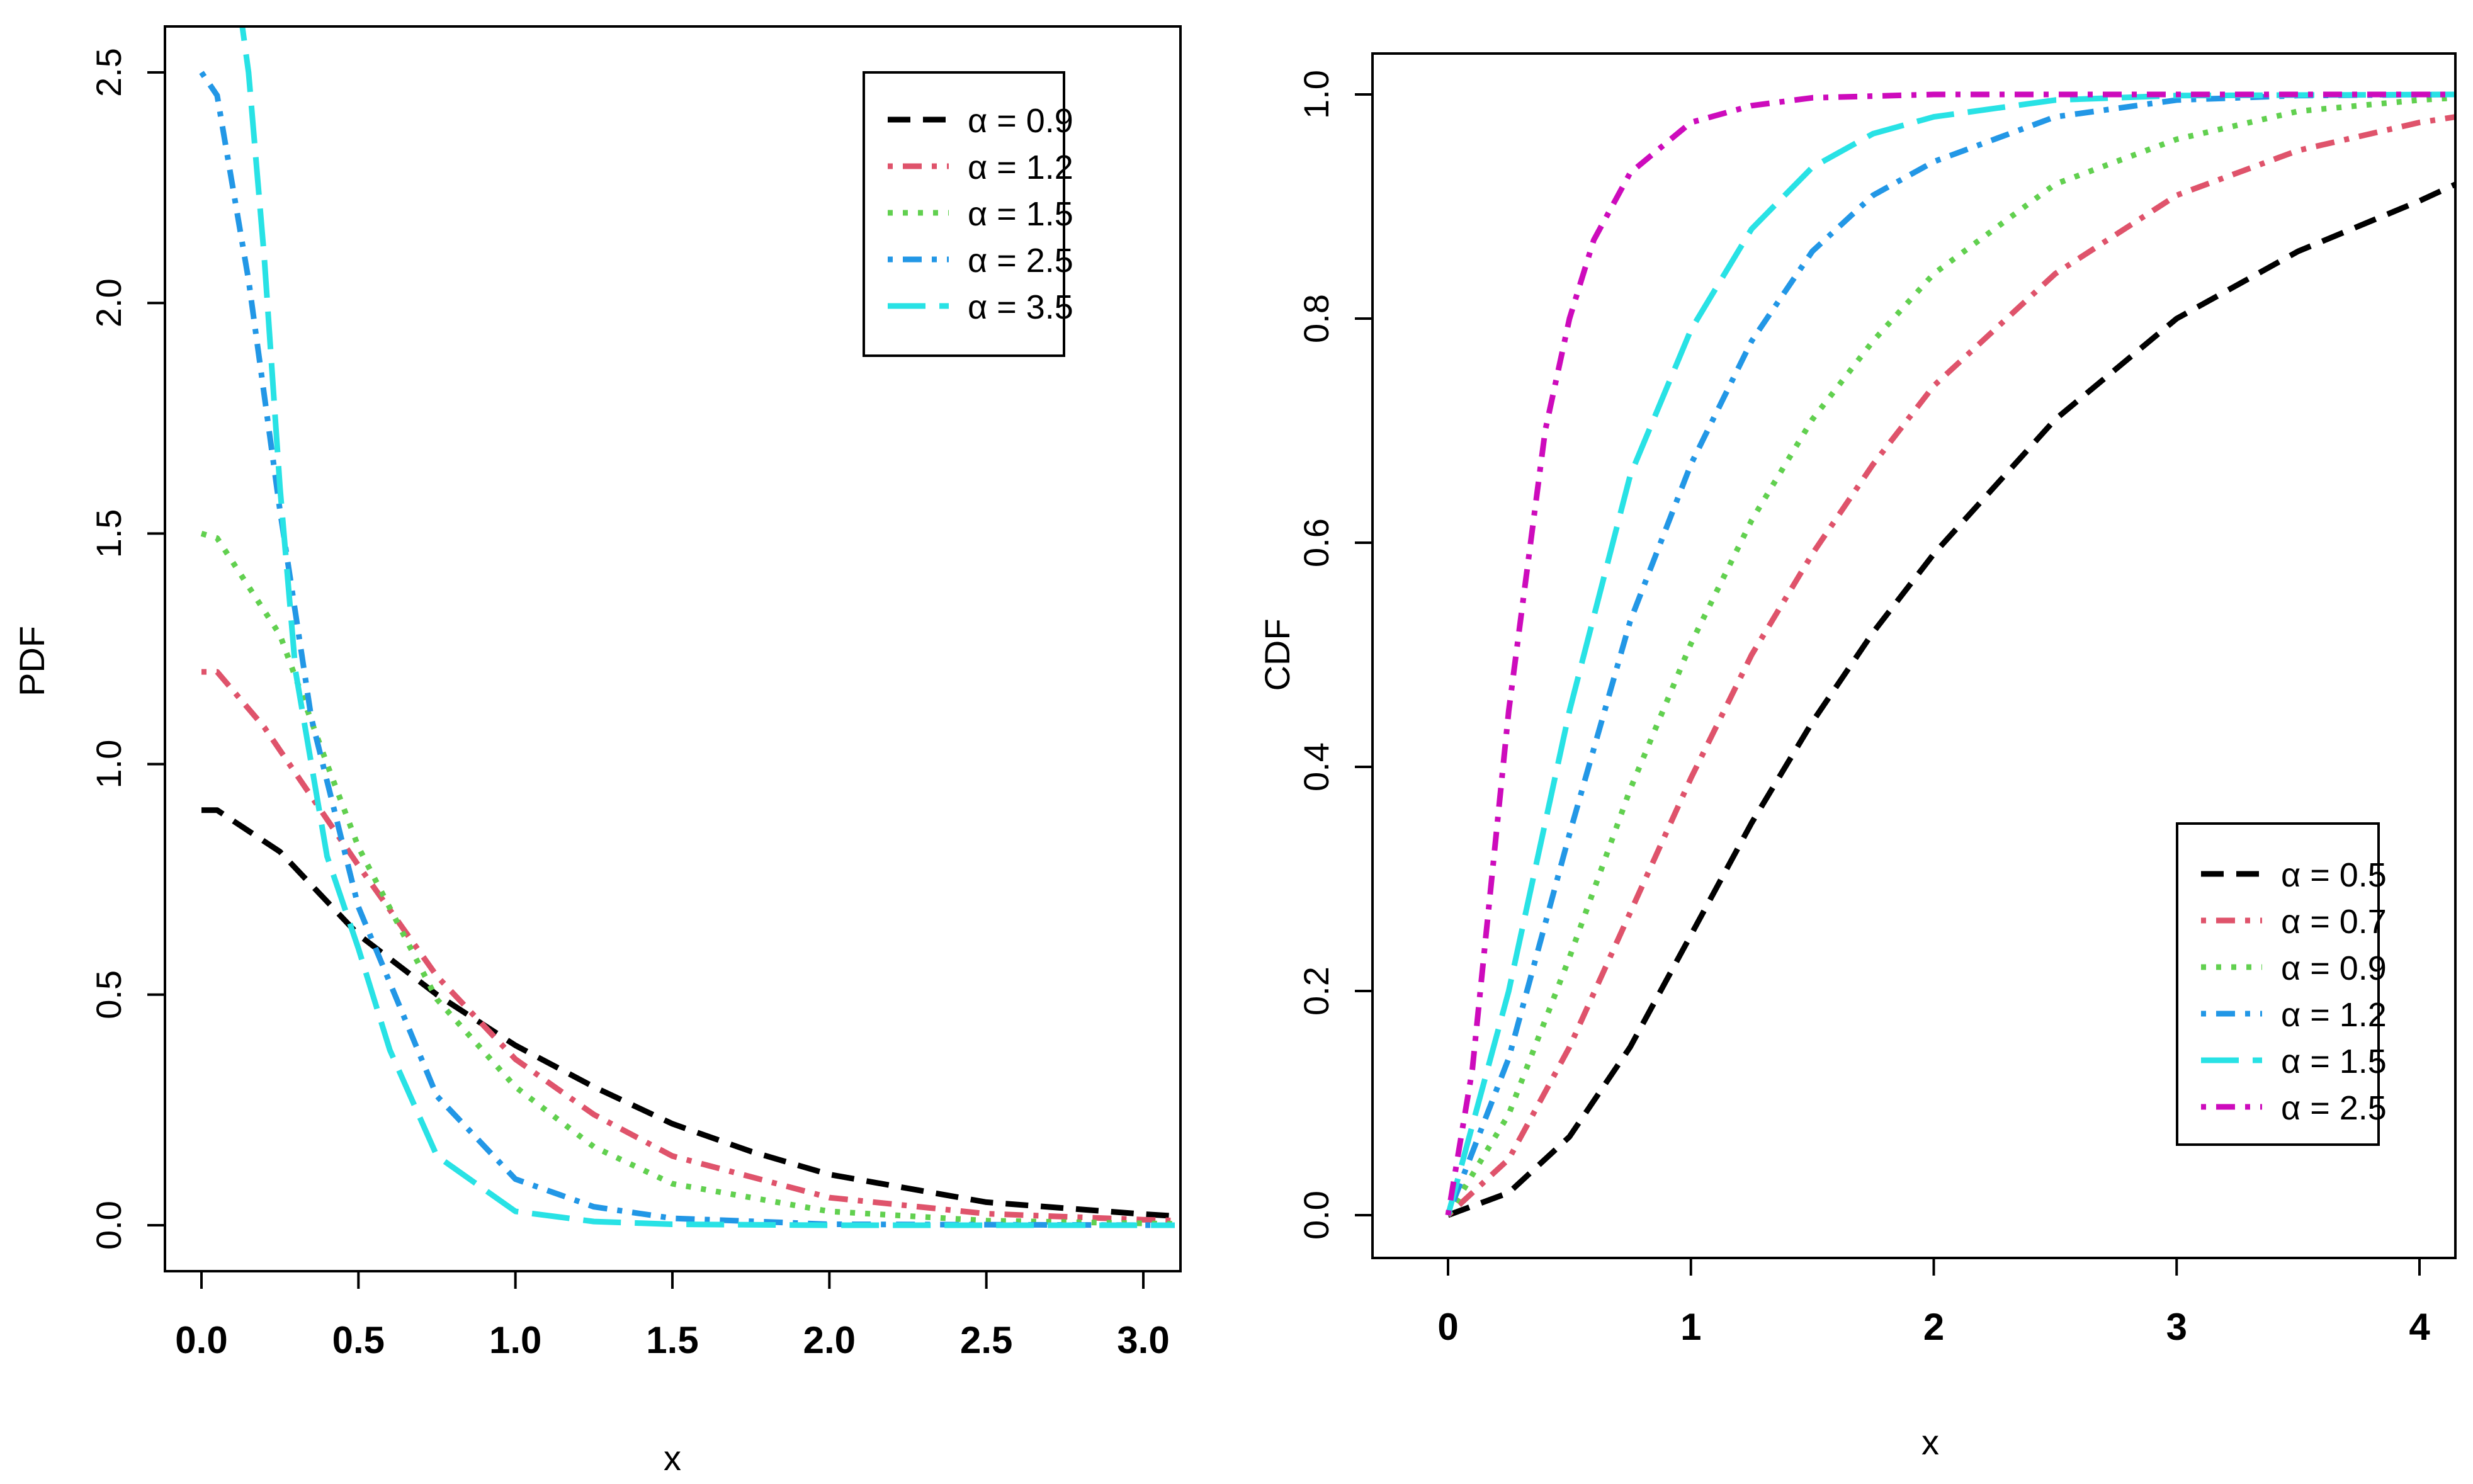  Describe the element at coordinates (1316, 318) in the screenshot. I see `cdf-y-tick-label: 0.8` at that location.